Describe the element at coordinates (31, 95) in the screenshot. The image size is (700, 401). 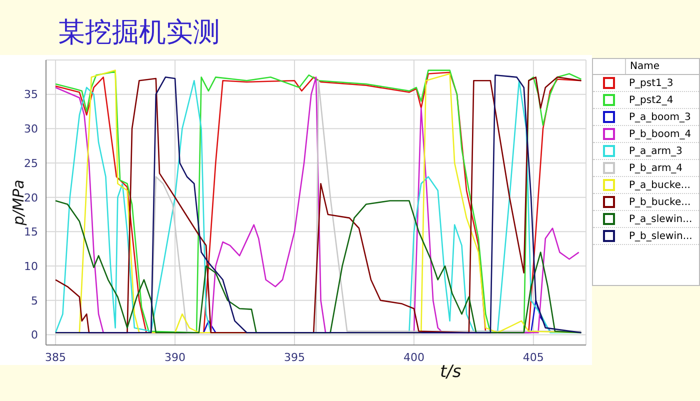
I see `y-tick-label: 35` at that location.